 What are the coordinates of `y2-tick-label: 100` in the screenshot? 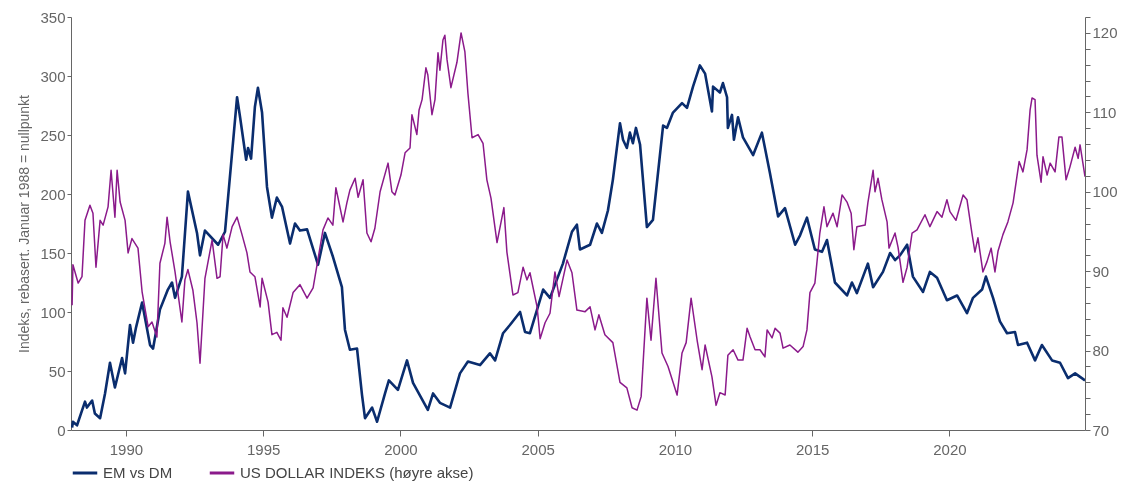 It's located at (1105, 192).